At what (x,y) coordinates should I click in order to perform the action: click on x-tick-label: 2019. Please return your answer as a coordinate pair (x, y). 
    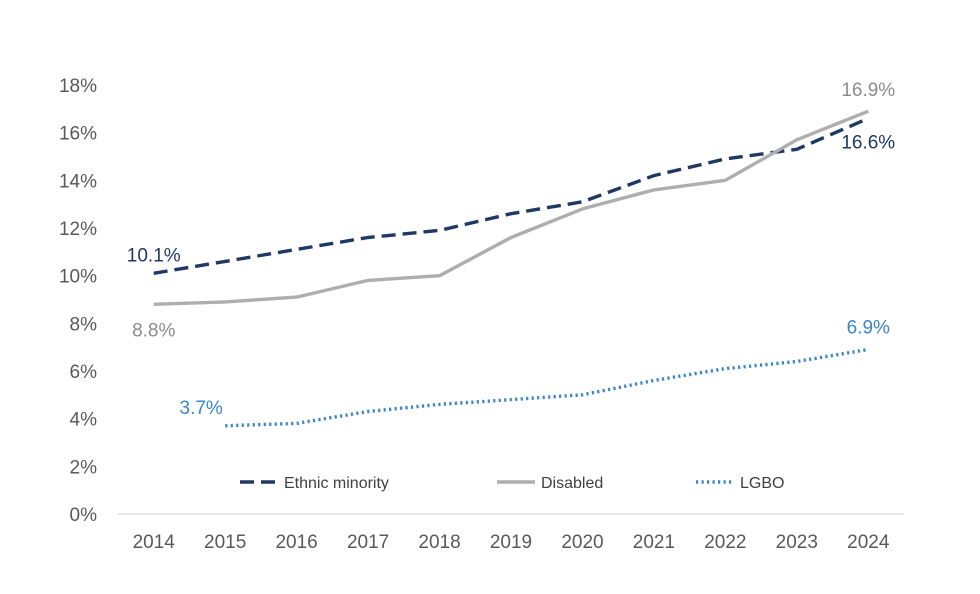
    Looking at the image, I should click on (511, 542).